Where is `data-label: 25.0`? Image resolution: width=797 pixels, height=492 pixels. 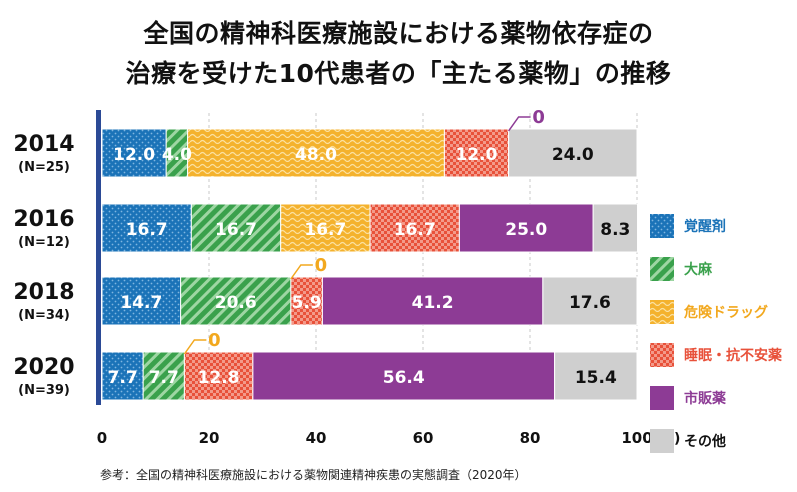
data-label: 25.0 is located at coordinates (526, 230).